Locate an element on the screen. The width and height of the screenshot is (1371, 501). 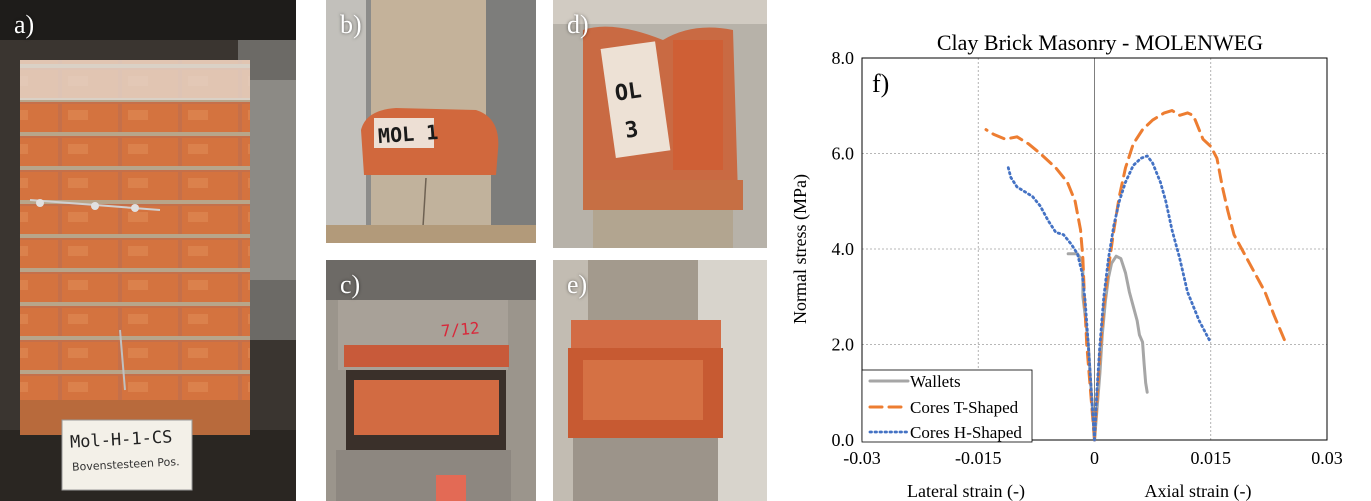
panel-label-e: e) is located at coordinates (577, 284).